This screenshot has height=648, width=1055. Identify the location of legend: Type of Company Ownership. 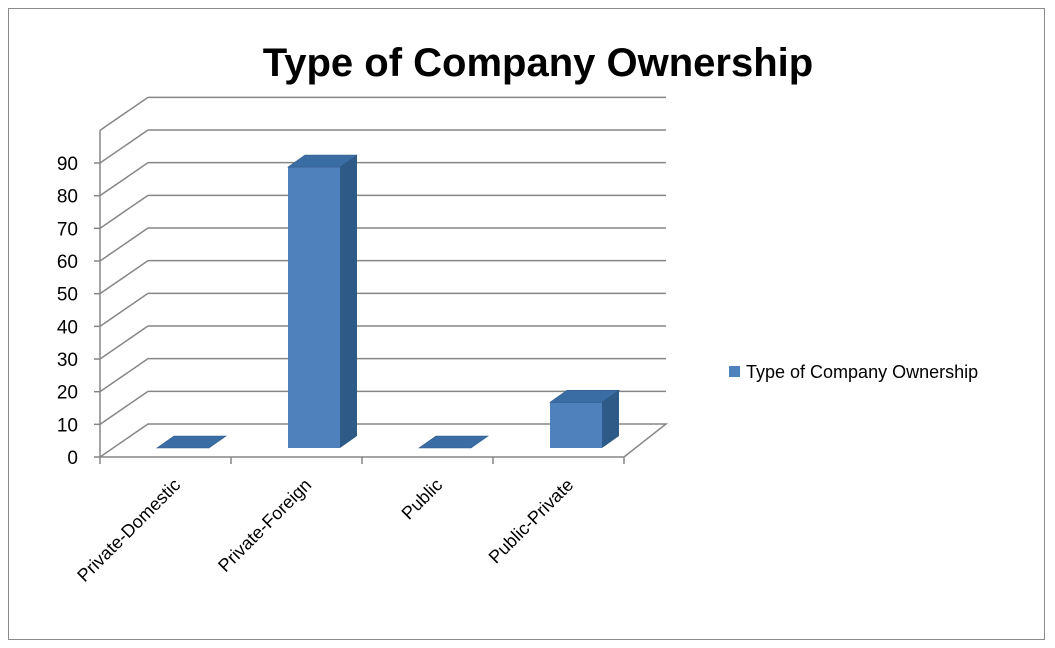
(853, 372).